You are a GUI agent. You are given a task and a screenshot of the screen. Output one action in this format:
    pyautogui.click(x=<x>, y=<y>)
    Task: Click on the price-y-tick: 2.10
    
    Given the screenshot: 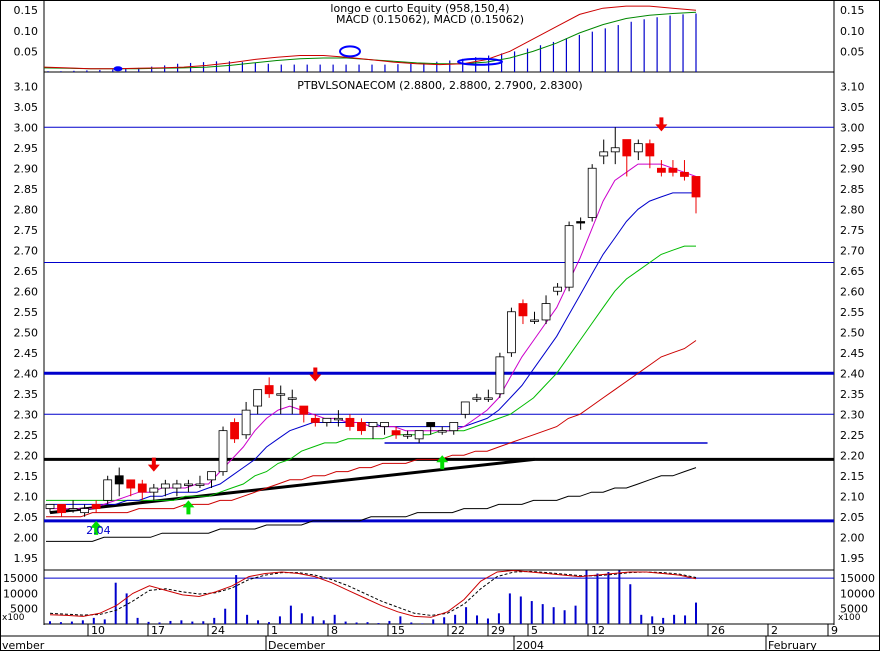 What is the action you would take?
    pyautogui.click(x=26, y=496)
    